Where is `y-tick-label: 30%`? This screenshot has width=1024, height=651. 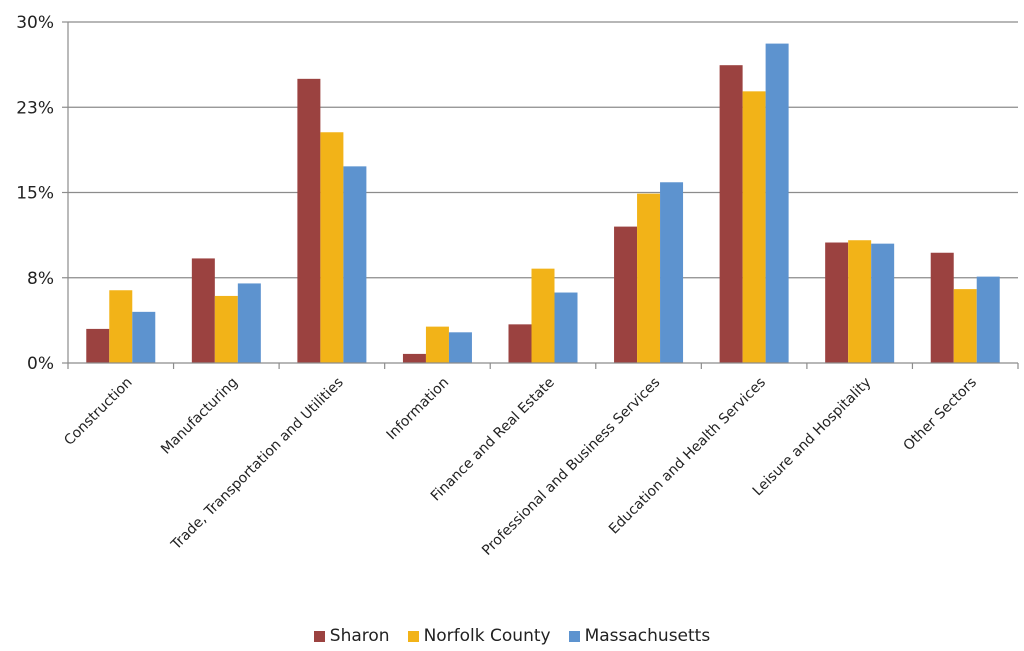
y-tick-label: 30% is located at coordinates (35, 23).